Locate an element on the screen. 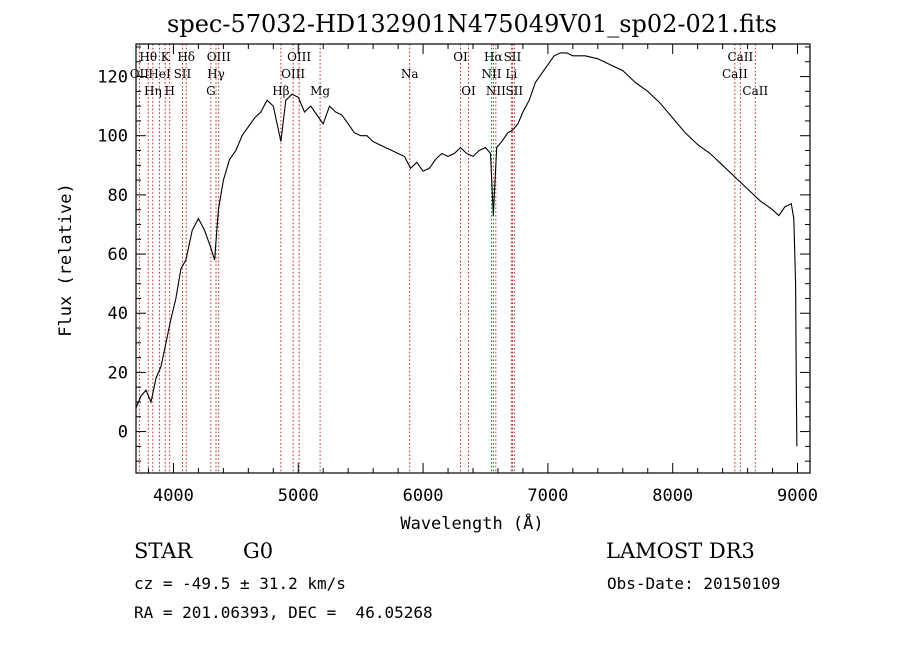 The image size is (900, 649). spectral-line-label: Mg is located at coordinates (320, 91).